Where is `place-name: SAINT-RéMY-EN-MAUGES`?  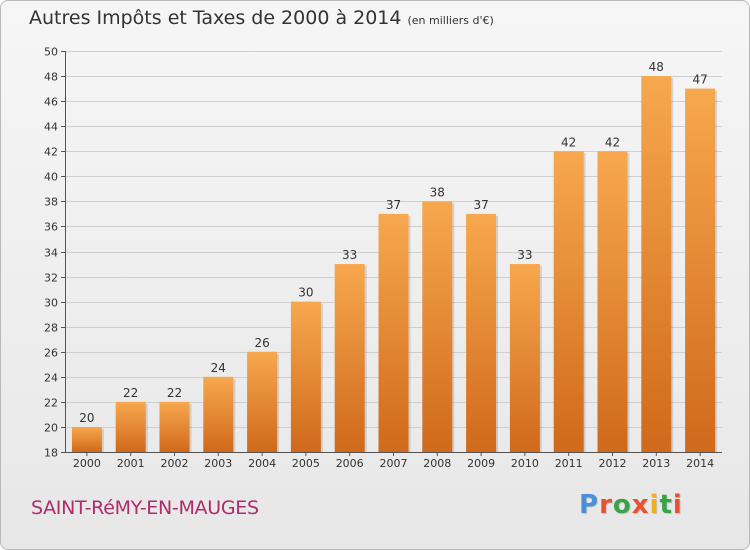 place-name: SAINT-RéMY-EN-MAUGES is located at coordinates (145, 508).